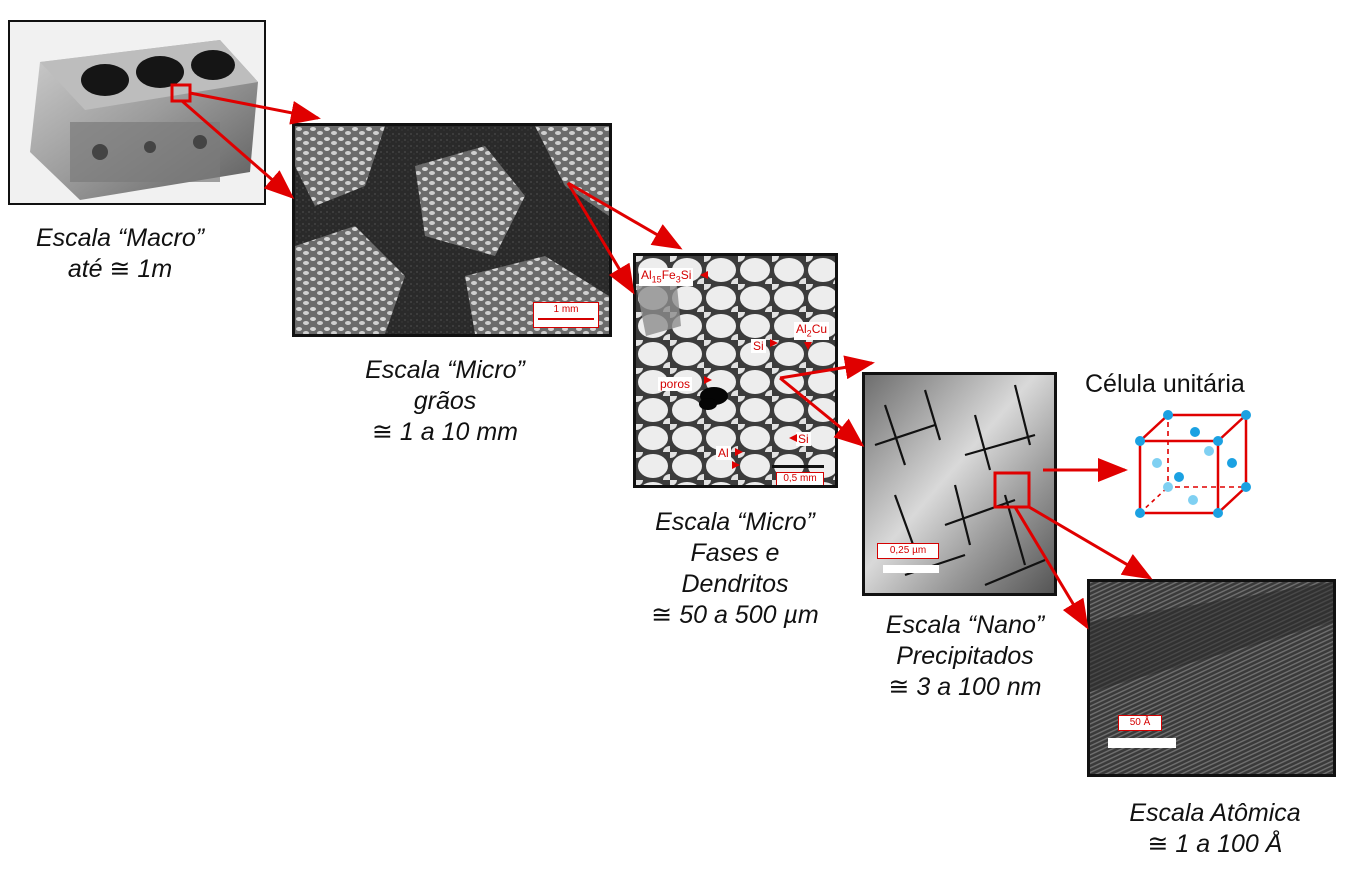  I want to click on grains-scale-bar: 1 mm, so click(566, 315).